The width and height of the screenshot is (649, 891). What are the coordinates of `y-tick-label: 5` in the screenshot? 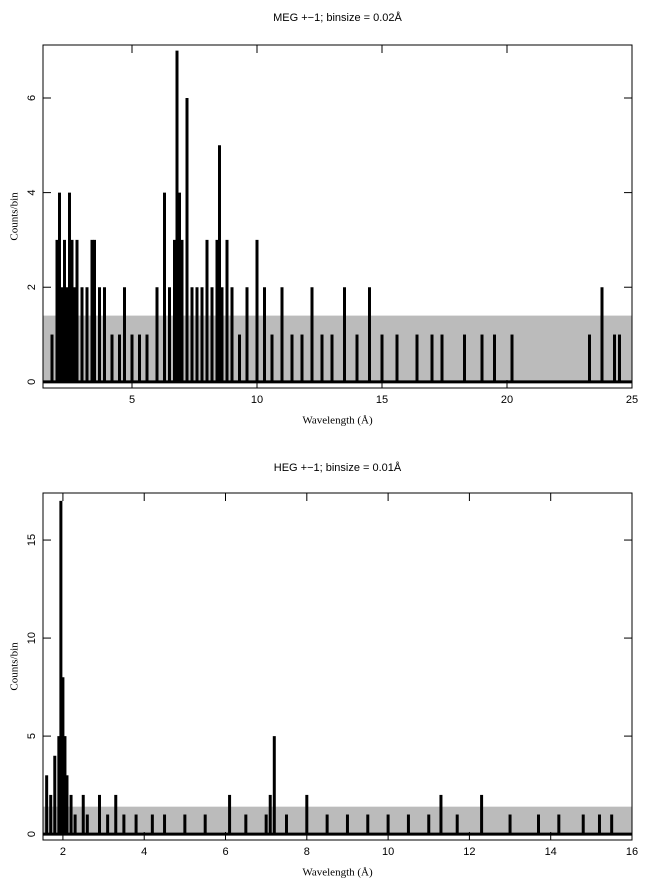 It's located at (32, 736).